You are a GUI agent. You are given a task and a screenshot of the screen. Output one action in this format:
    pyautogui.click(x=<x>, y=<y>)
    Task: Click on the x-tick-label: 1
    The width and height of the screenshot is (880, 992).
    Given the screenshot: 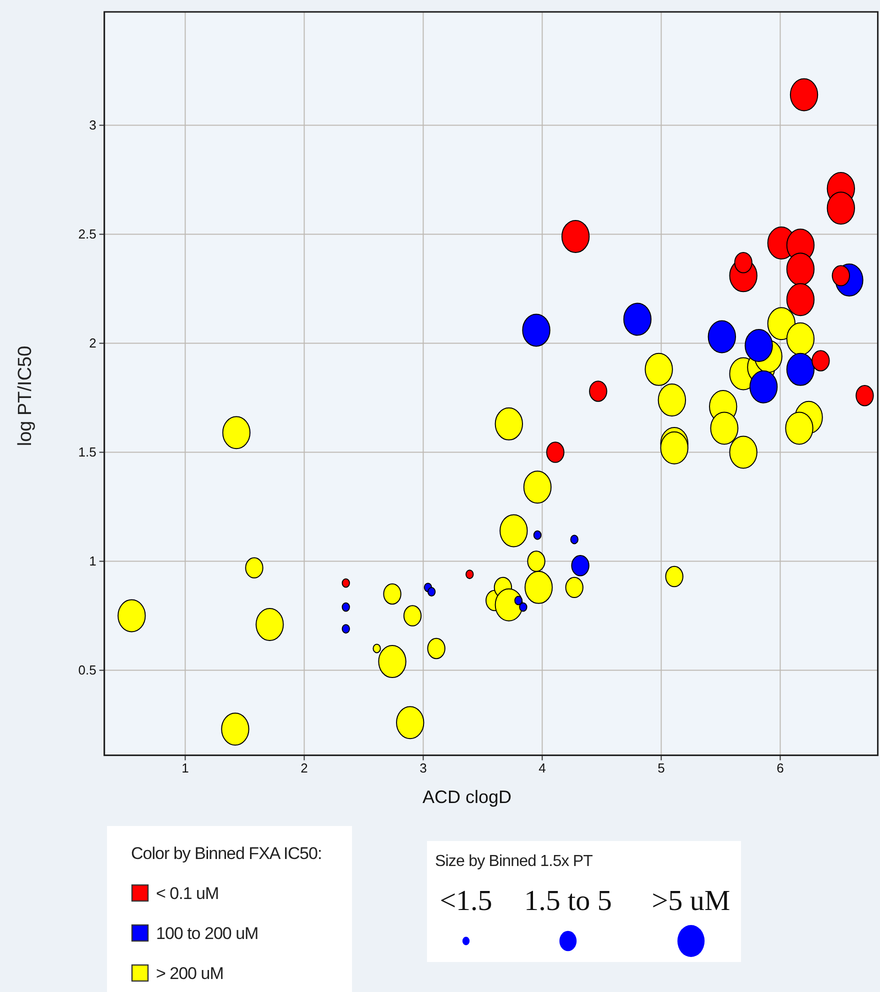 What is the action you would take?
    pyautogui.click(x=185, y=768)
    